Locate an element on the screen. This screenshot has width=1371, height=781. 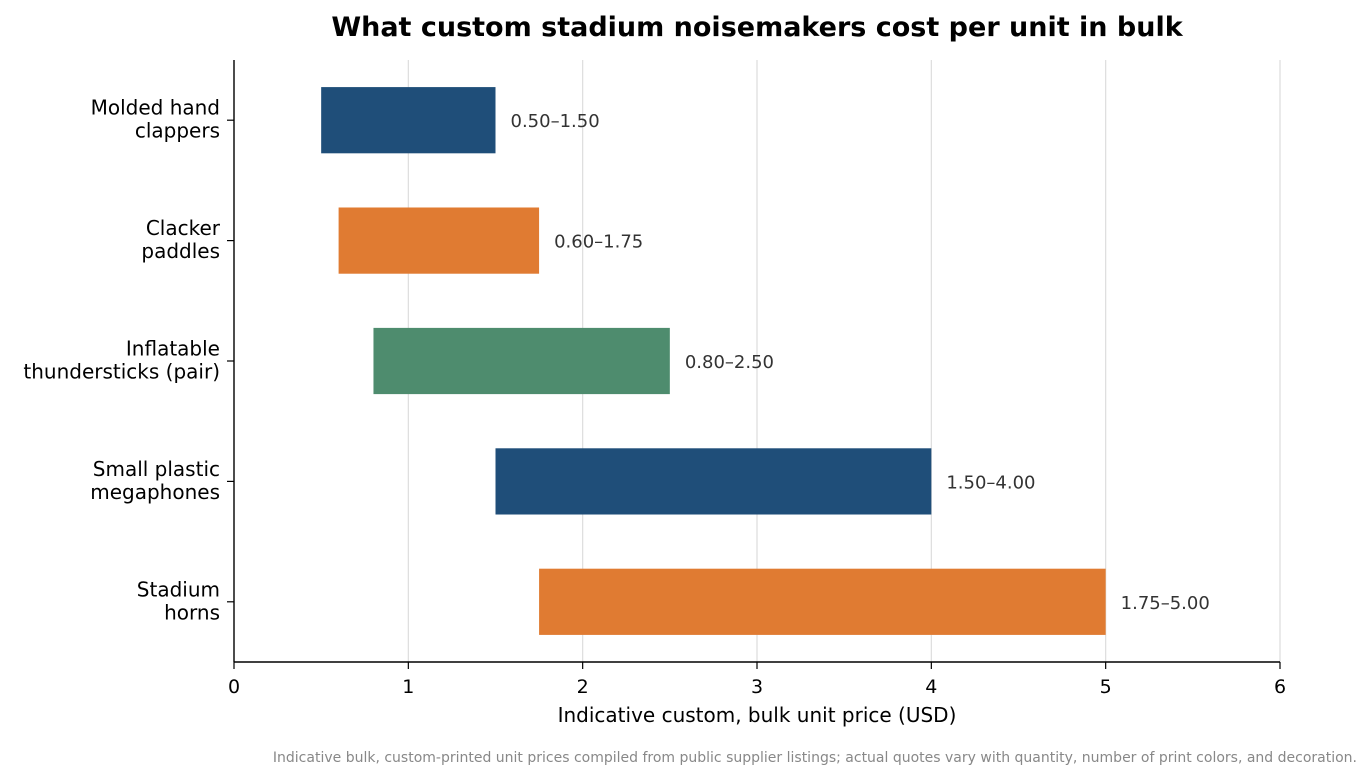
y-category-label-line: megaphones is located at coordinates (155, 492).